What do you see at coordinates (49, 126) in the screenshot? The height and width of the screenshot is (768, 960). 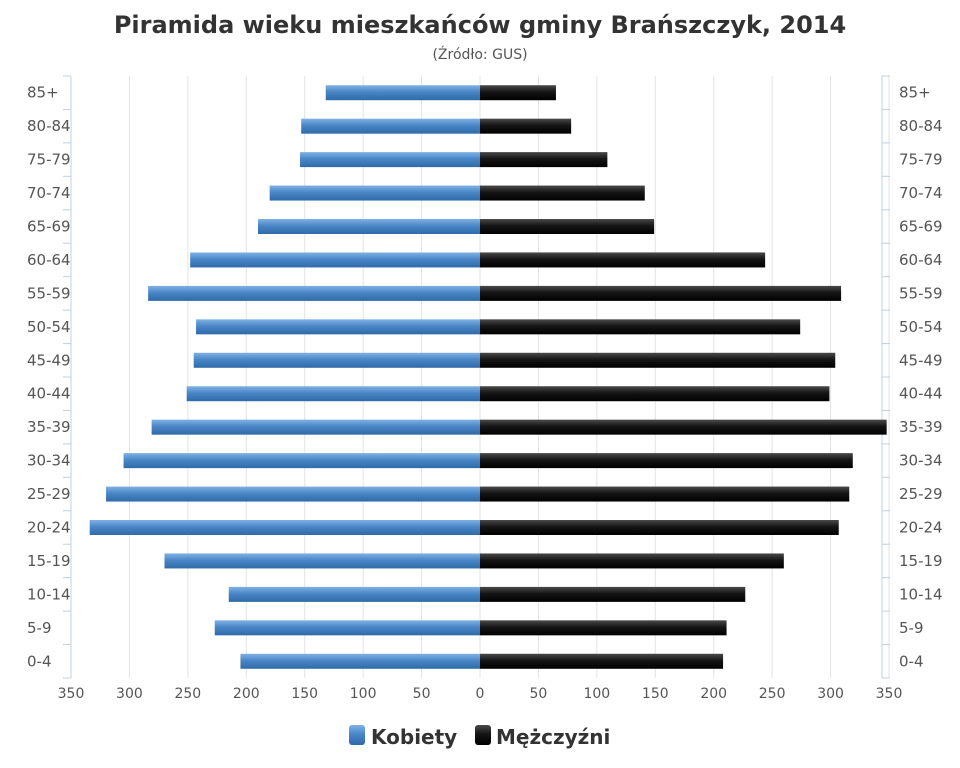 I see `category-label-left-80-84: 80-84` at bounding box center [49, 126].